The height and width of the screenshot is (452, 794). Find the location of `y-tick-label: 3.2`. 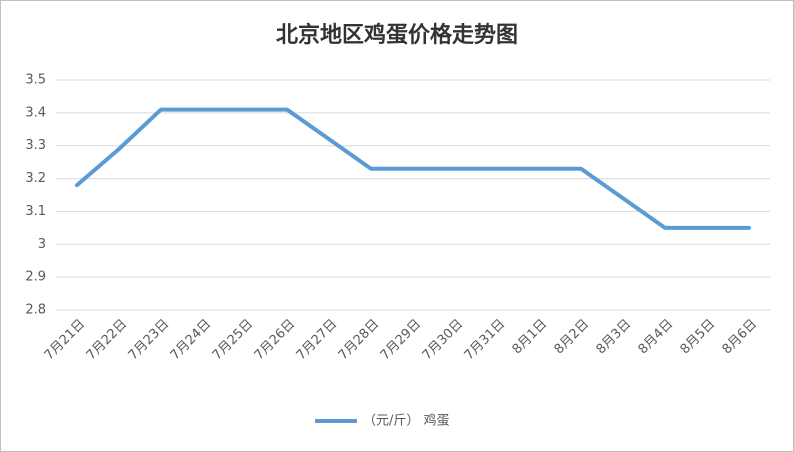

y-tick-label: 3.2 is located at coordinates (35, 178).